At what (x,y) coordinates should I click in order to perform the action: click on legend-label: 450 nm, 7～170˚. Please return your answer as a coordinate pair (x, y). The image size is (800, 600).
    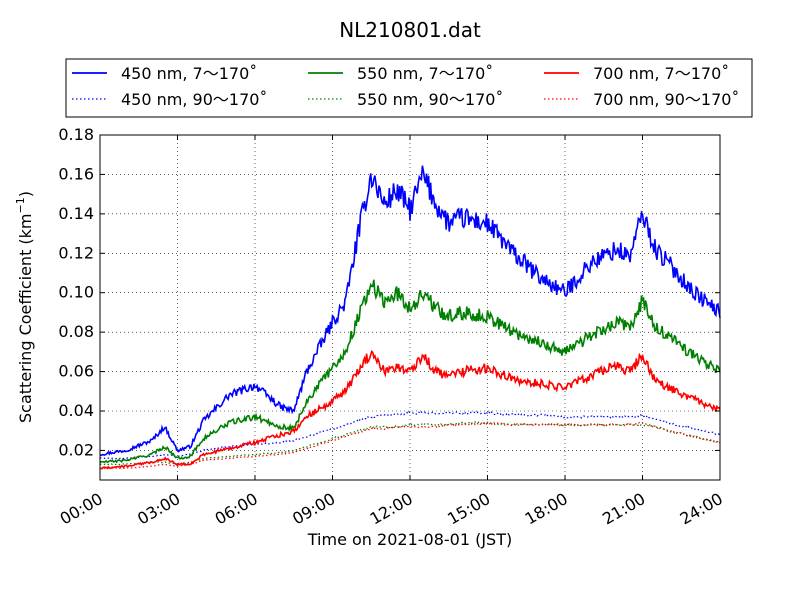
    Looking at the image, I should click on (189, 73).